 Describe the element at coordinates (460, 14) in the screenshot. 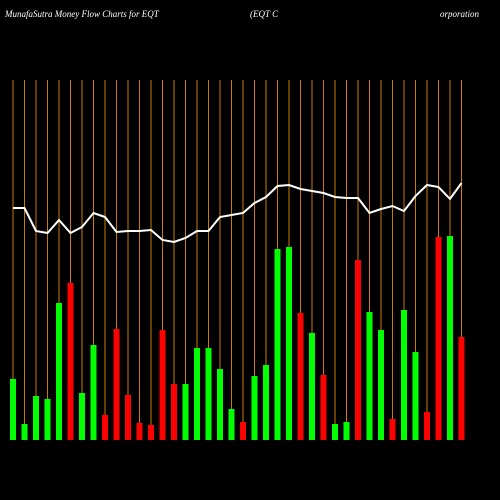

I see `chart-subtitle: orporation` at that location.